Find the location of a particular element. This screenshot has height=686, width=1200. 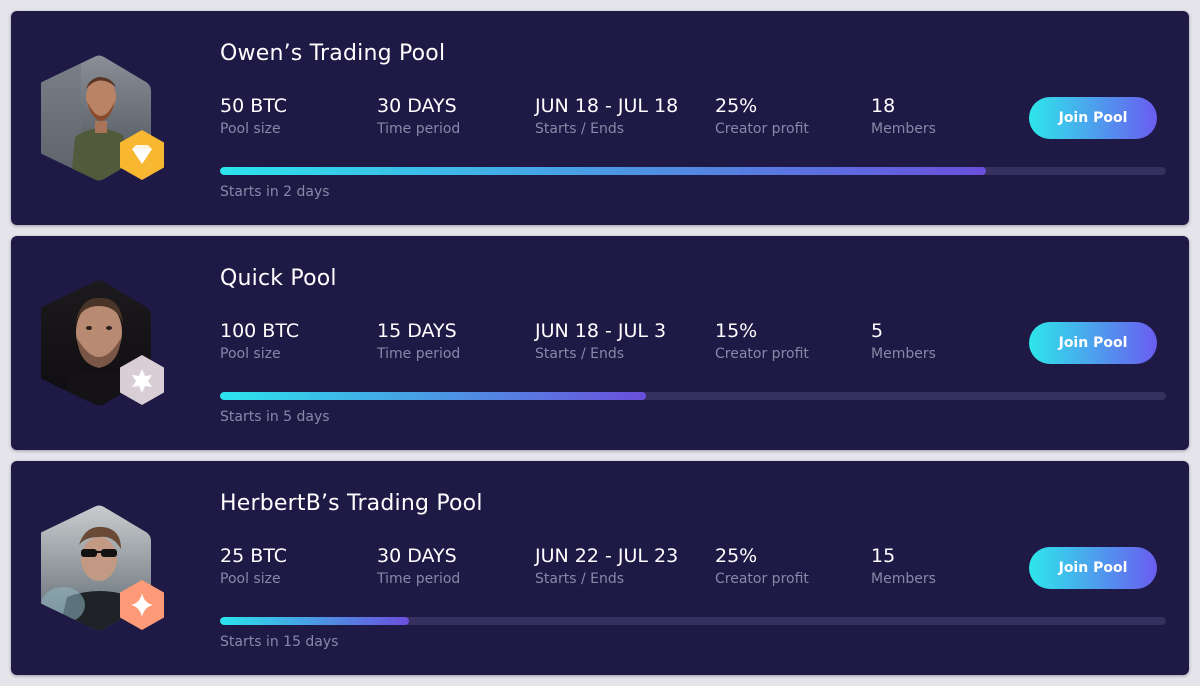

dates-value: JUN 18 - JUL 18 is located at coordinates (607, 106).